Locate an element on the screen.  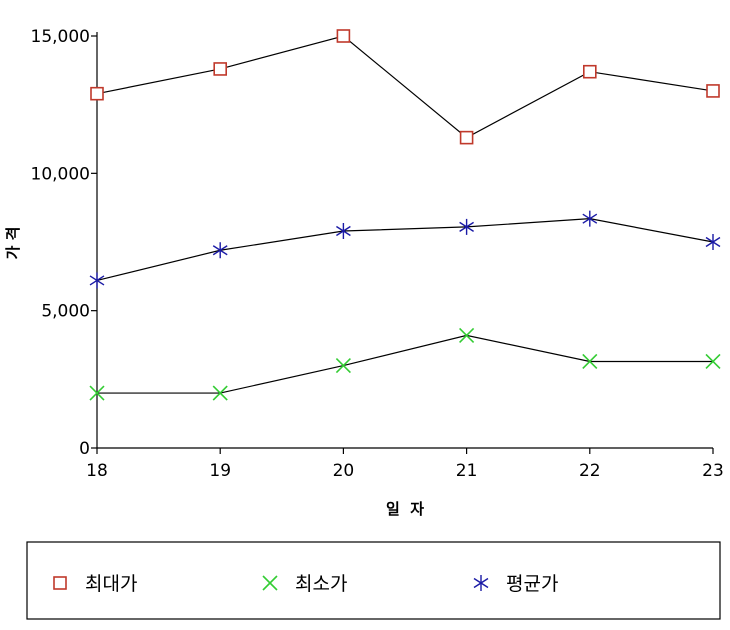
y-tick-label: 15,000 is located at coordinates (60, 37).